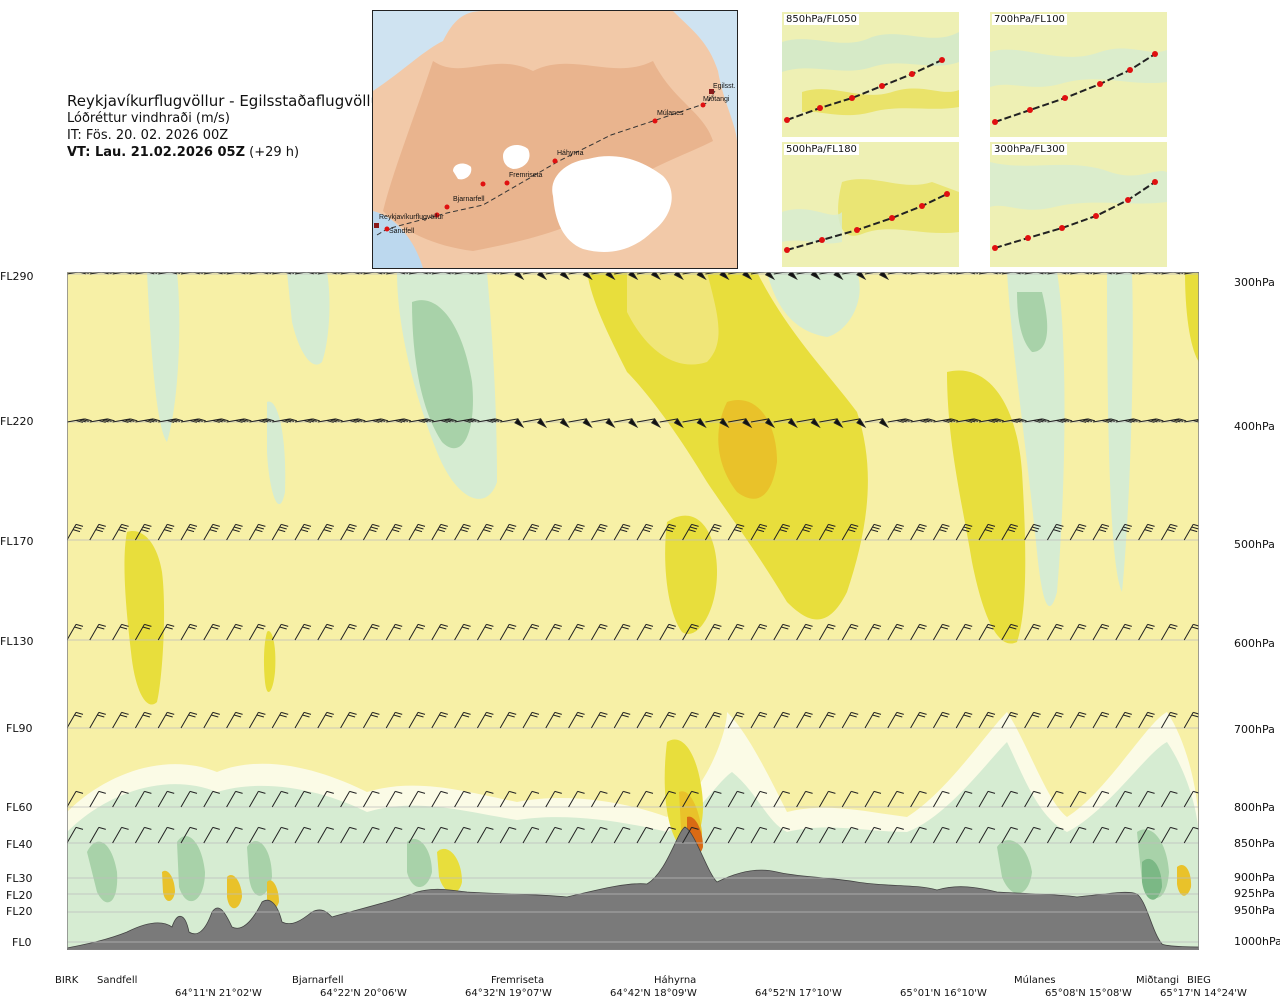  I want to click on hpa-label-400: 400hPa, so click(1254, 426).